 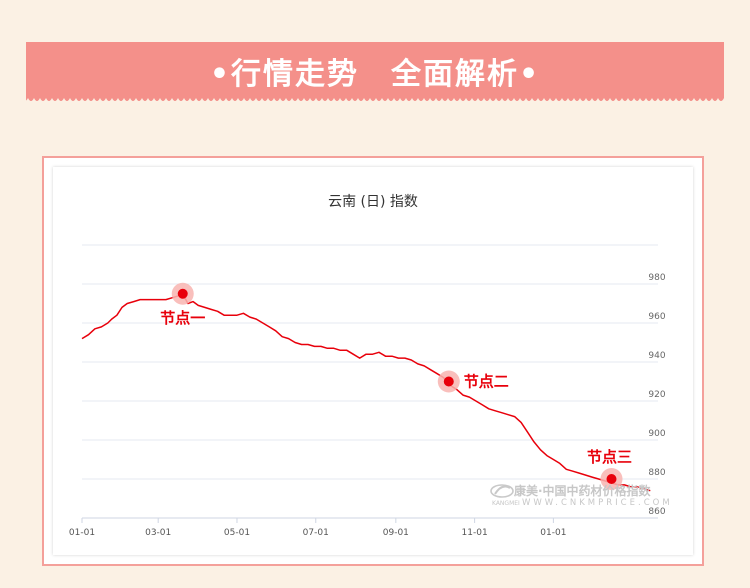 I want to click on y-tick-label: 860, so click(x=656, y=512).